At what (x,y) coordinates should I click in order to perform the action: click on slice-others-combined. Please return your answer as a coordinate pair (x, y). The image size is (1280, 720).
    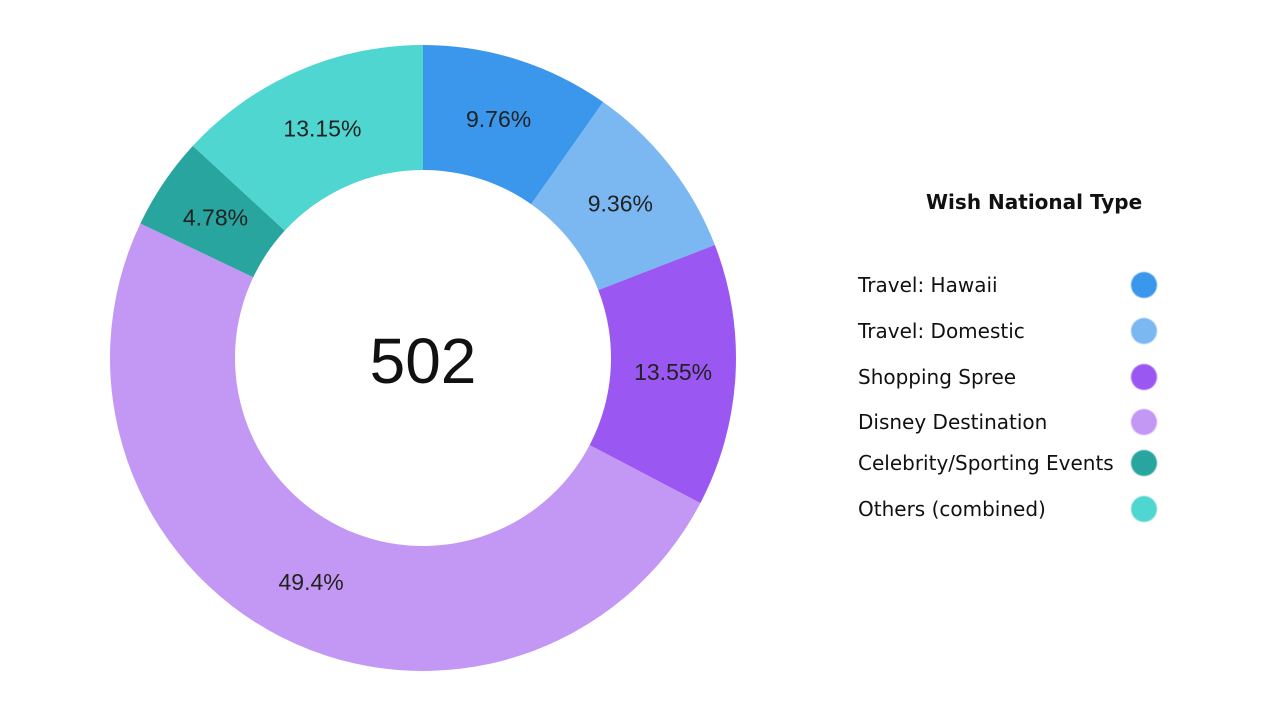
    Looking at the image, I should click on (307, 138).